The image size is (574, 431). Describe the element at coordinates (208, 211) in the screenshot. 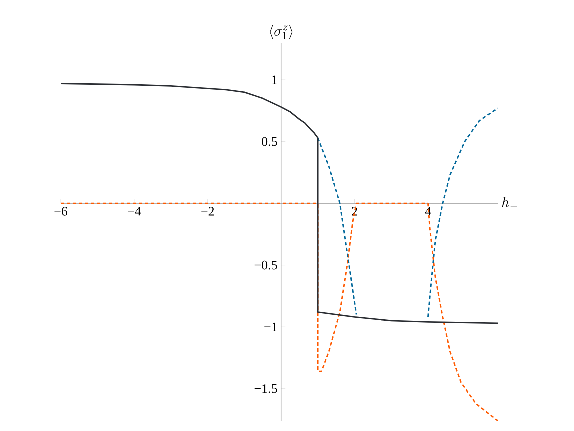

I see `x-tick-label: −2` at that location.